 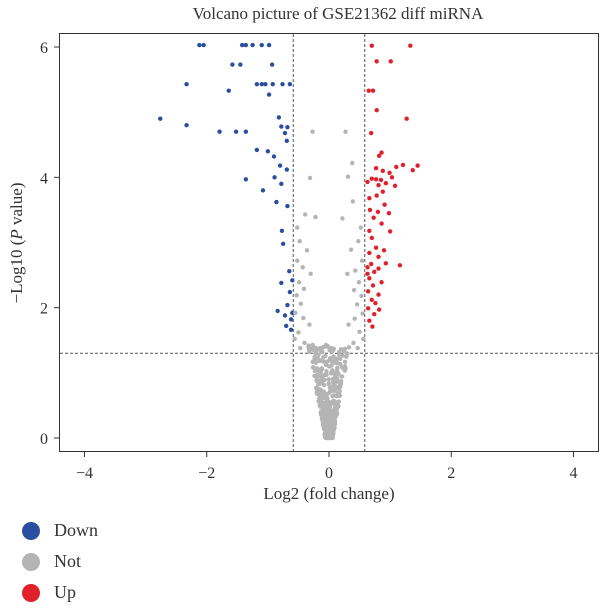 What do you see at coordinates (329, 473) in the screenshot?
I see `x-tick-label: 0` at bounding box center [329, 473].